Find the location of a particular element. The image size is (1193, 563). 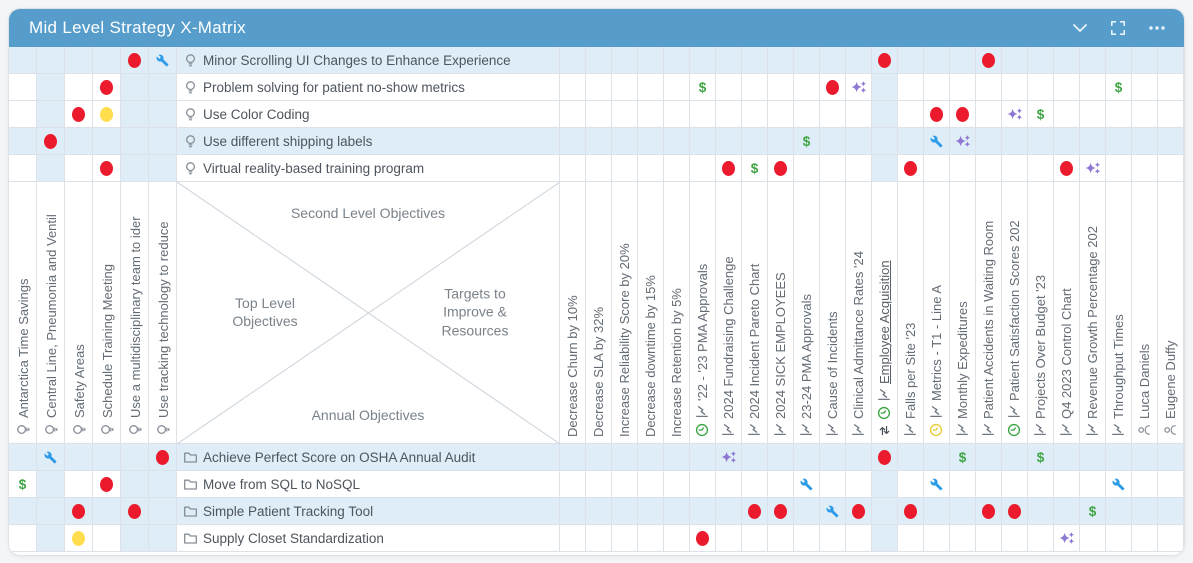

collapse-chevron-icon is located at coordinates (1080, 28).